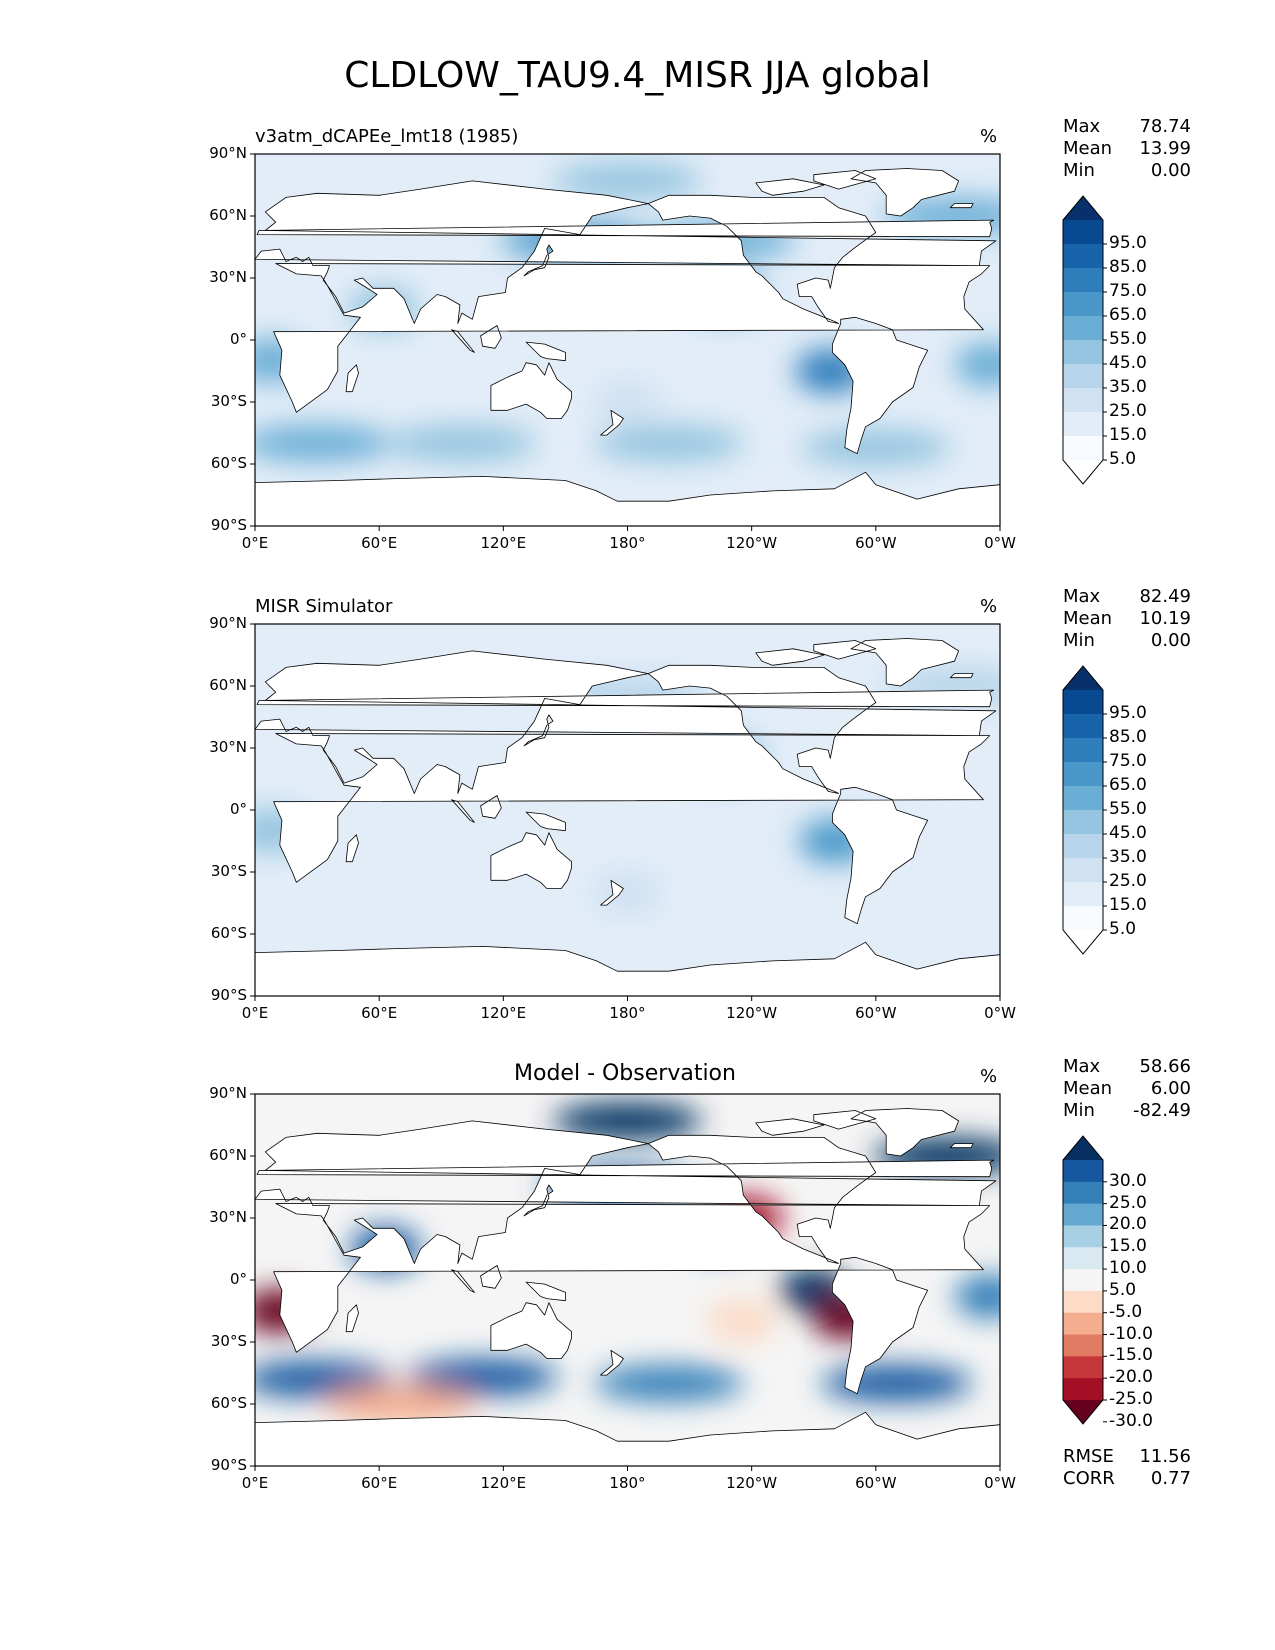  What do you see at coordinates (1089, 1478) in the screenshot?
I see `metric-label: CORR` at bounding box center [1089, 1478].